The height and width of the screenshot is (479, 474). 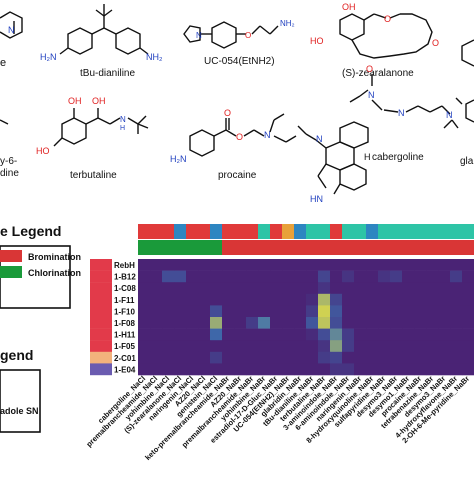 What do you see at coordinates (371, 95) in the screenshot?
I see `cabergoline-n-amide: N` at bounding box center [371, 95].